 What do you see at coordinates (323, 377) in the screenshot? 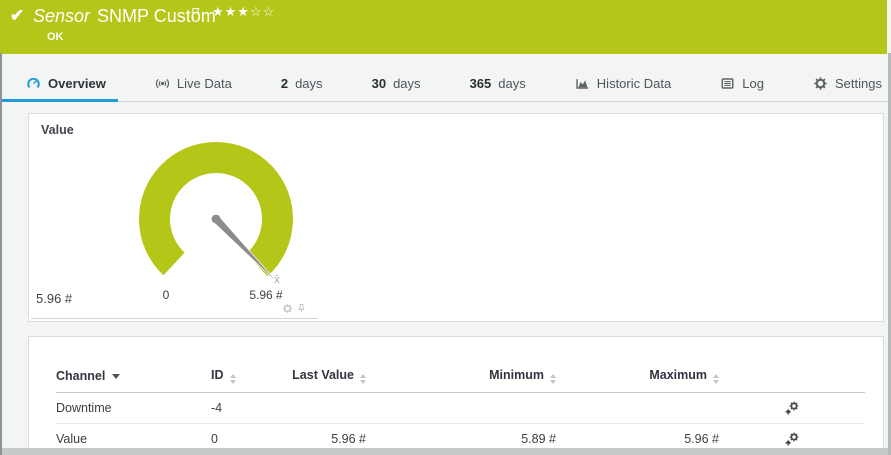
I see `column-header-last-value: Last Value` at bounding box center [323, 377].